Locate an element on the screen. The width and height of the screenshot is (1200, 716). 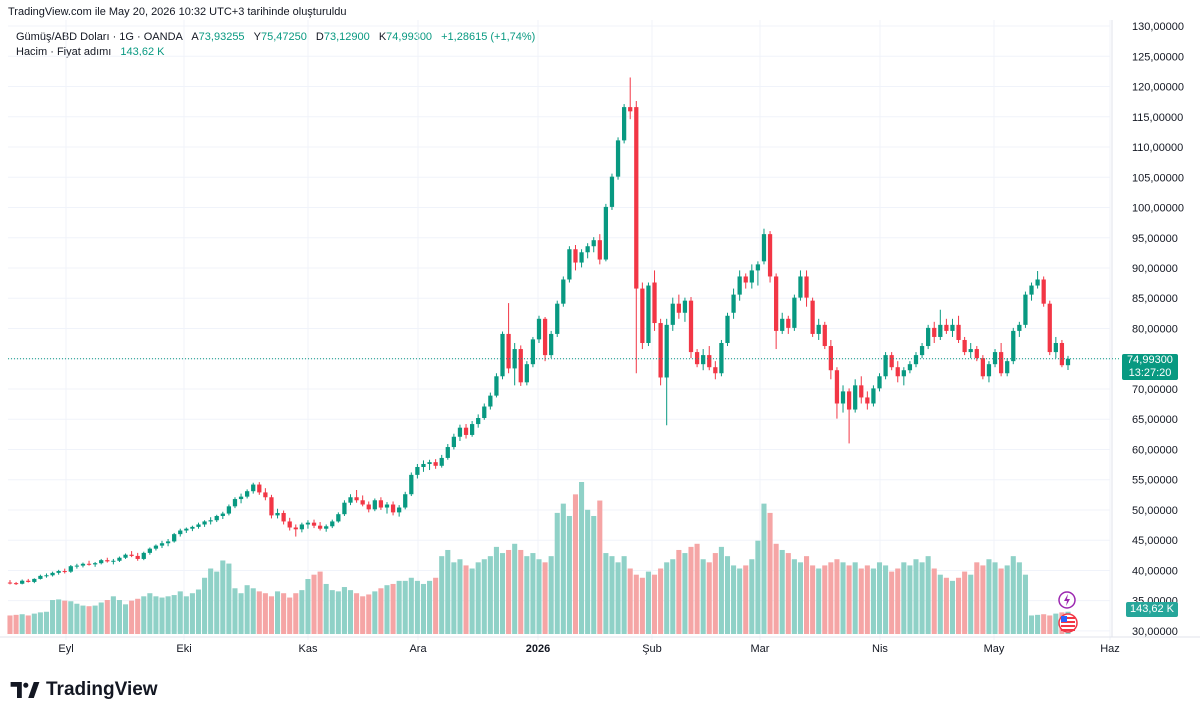
bolt-icon is located at coordinates (1067, 600).